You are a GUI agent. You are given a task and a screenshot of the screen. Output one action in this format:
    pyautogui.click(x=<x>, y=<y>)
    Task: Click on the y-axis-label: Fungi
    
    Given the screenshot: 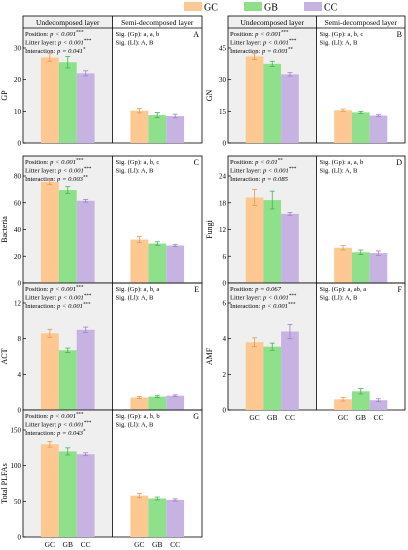 What is the action you would take?
    pyautogui.click(x=209, y=228)
    